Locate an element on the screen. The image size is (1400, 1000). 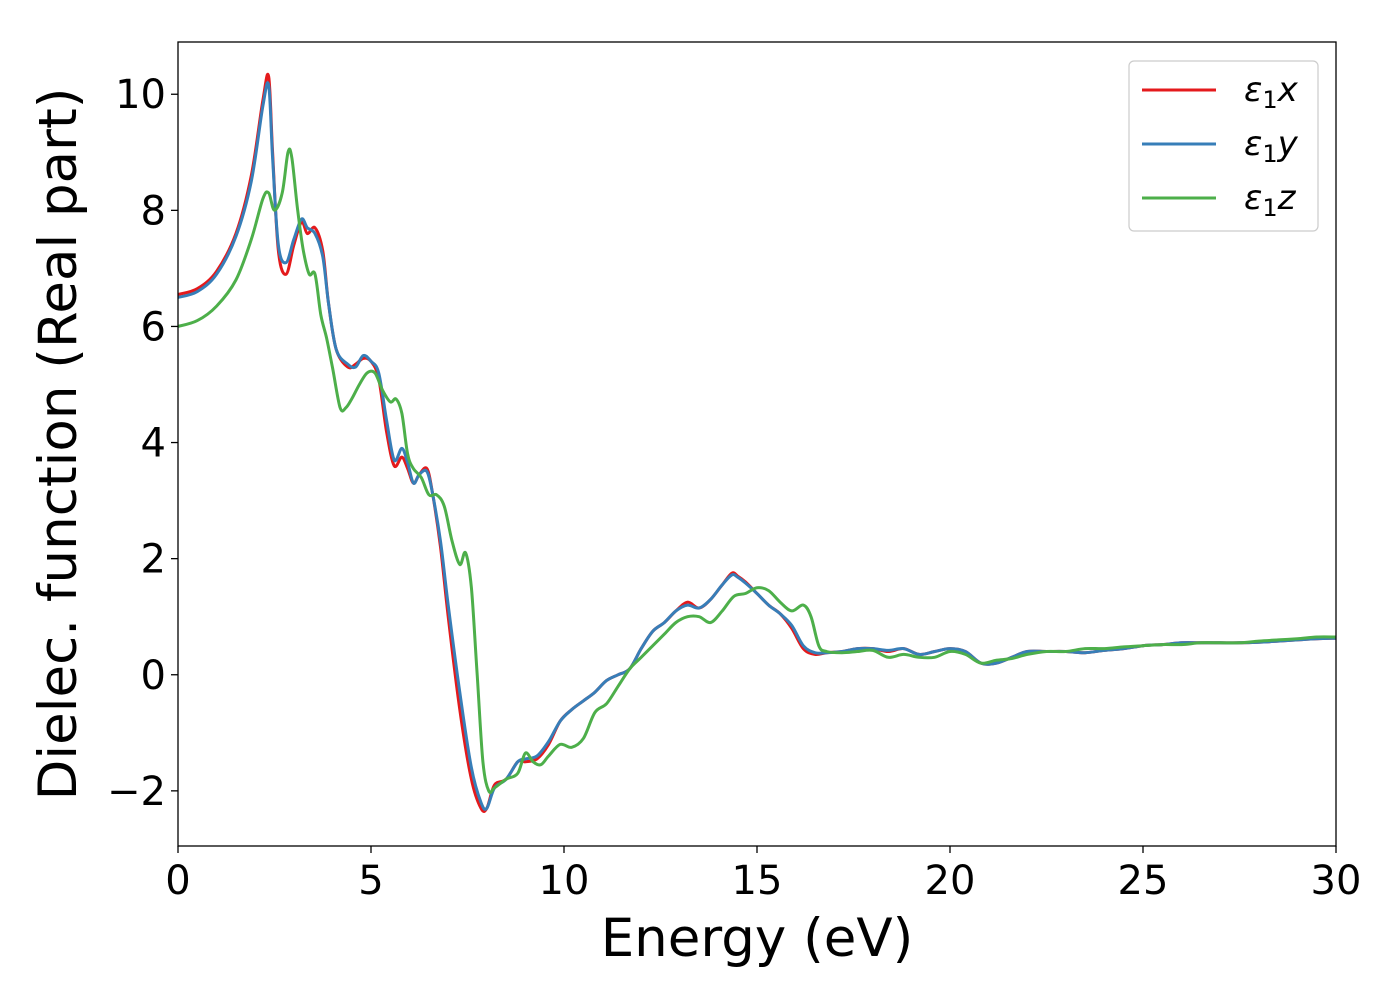
legend: ε1x ε1y ε1z is located at coordinates (1223, 146).